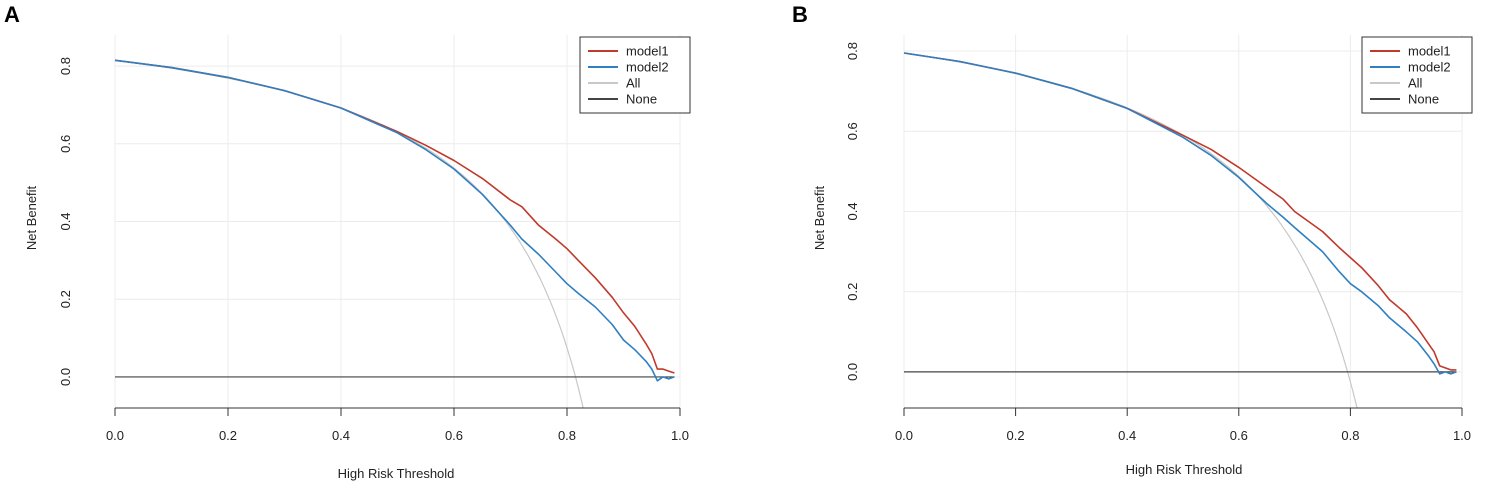  What do you see at coordinates (800, 14) in the screenshot?
I see `panel-label: B` at bounding box center [800, 14].